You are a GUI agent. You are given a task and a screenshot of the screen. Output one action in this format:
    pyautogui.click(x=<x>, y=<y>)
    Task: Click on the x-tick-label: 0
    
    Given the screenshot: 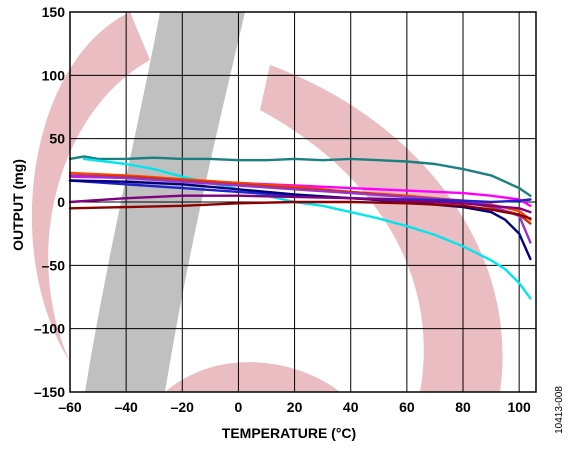 What is the action you would take?
    pyautogui.click(x=239, y=407)
    